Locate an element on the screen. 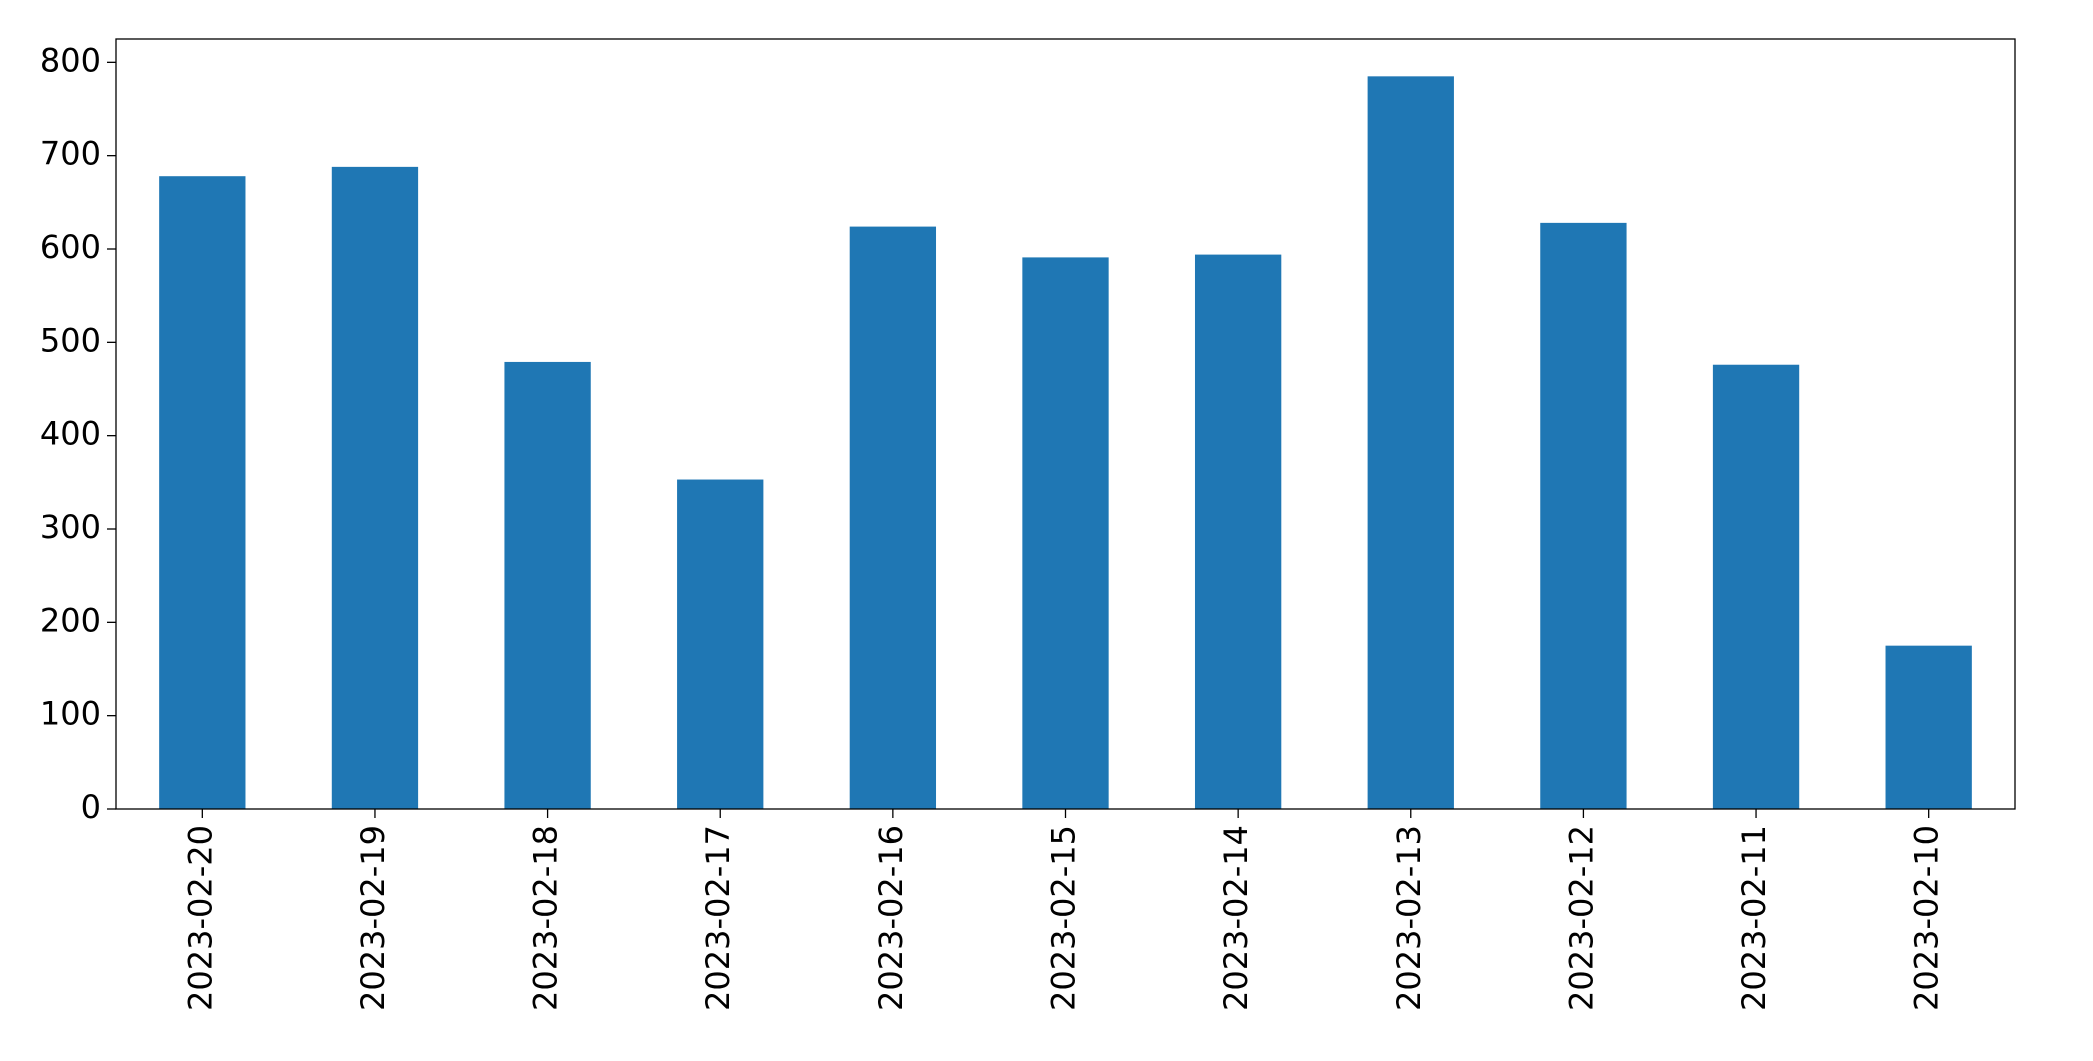 The width and height of the screenshot is (2093, 1061). x-tick-label: 2023-02-15 is located at coordinates (1064, 918).